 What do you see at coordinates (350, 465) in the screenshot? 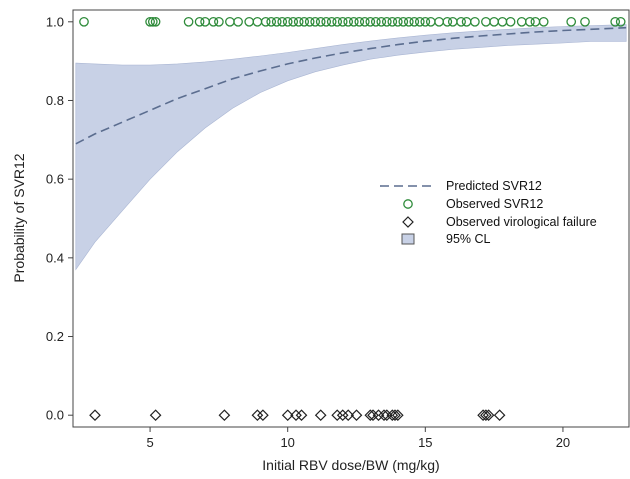
I see `x-axis-label: Initial RBV dose/BW (mg/kg)` at bounding box center [350, 465].